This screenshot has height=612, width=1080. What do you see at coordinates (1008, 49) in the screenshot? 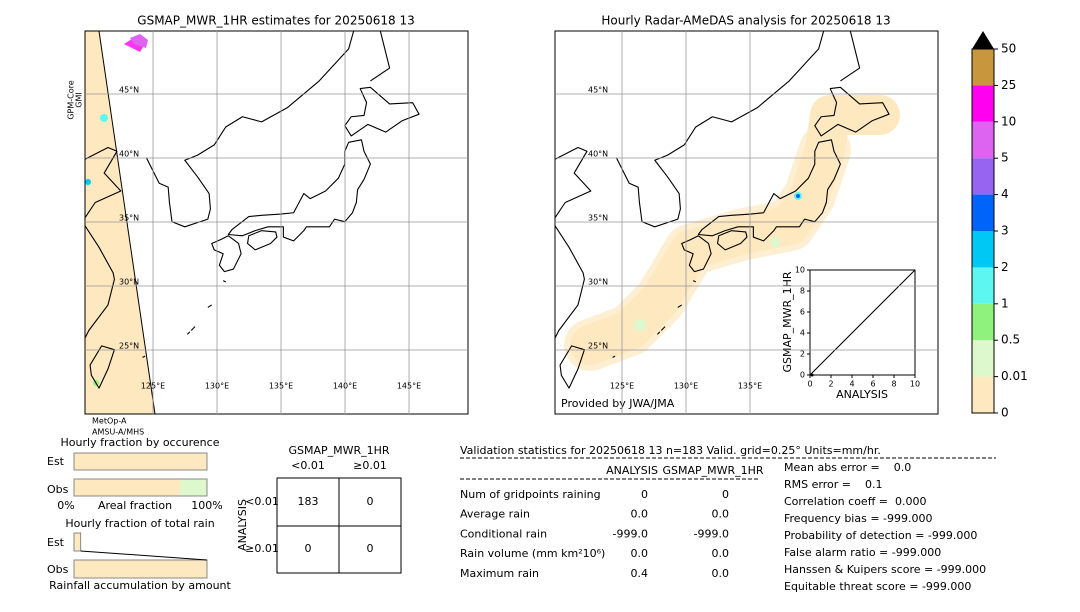
I see `colorbar-label: 50` at bounding box center [1008, 49].